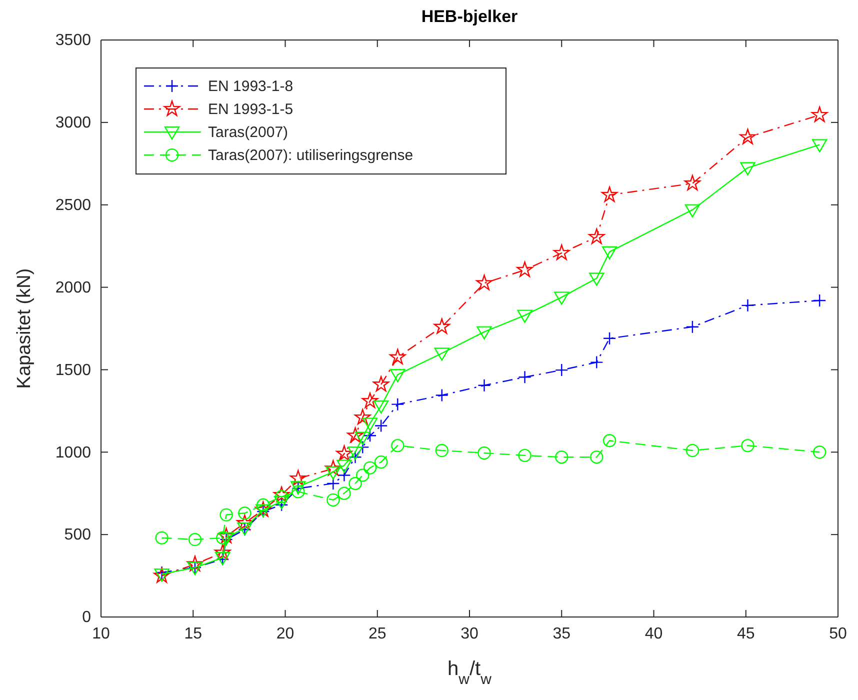 The image size is (858, 700). What do you see at coordinates (73, 41) in the screenshot?
I see `y-tick-label: 3500` at bounding box center [73, 41].